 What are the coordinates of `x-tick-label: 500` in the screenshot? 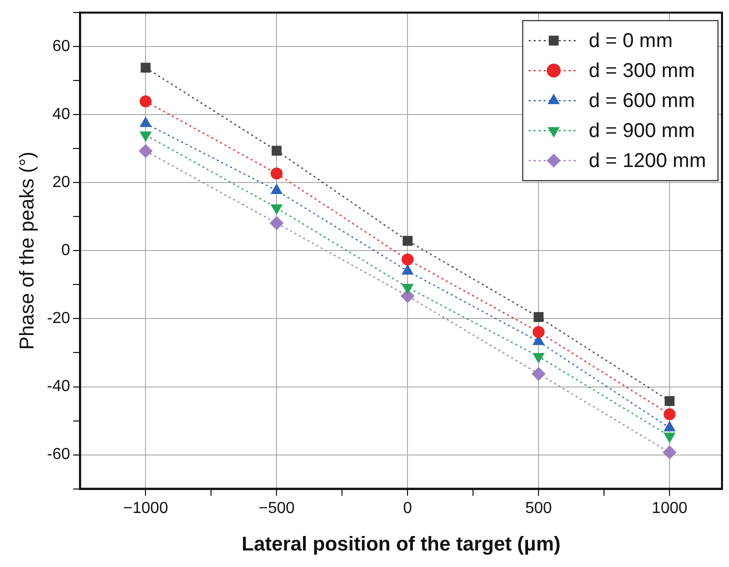 It's located at (538, 508).